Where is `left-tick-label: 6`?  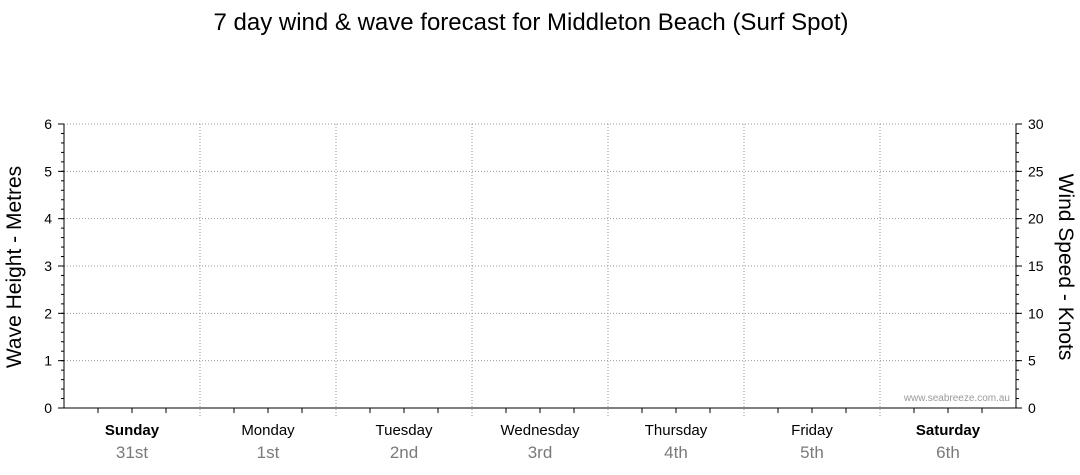
left-tick-label: 6 is located at coordinates (48, 124).